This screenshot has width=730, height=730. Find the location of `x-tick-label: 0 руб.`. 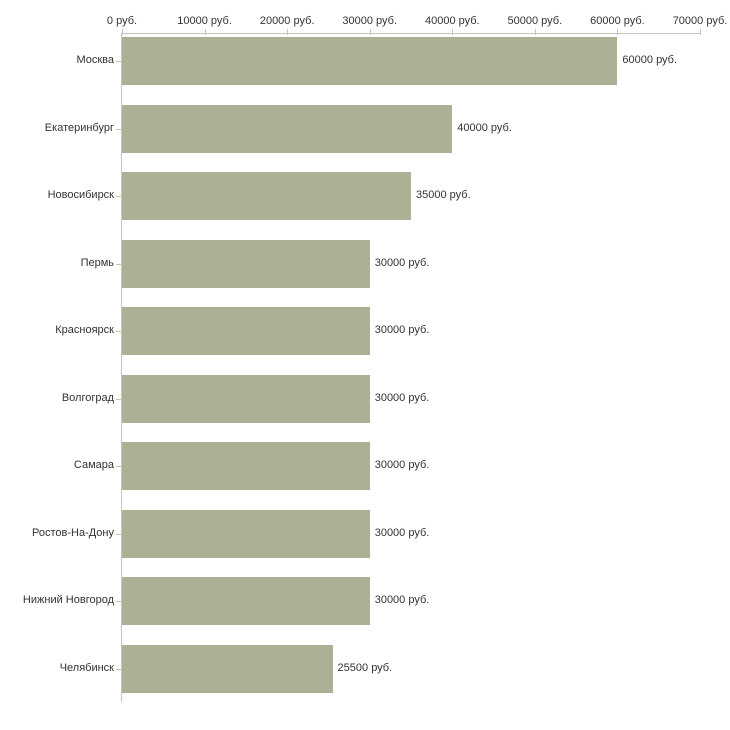

x-tick-label: 0 руб. is located at coordinates (122, 21).